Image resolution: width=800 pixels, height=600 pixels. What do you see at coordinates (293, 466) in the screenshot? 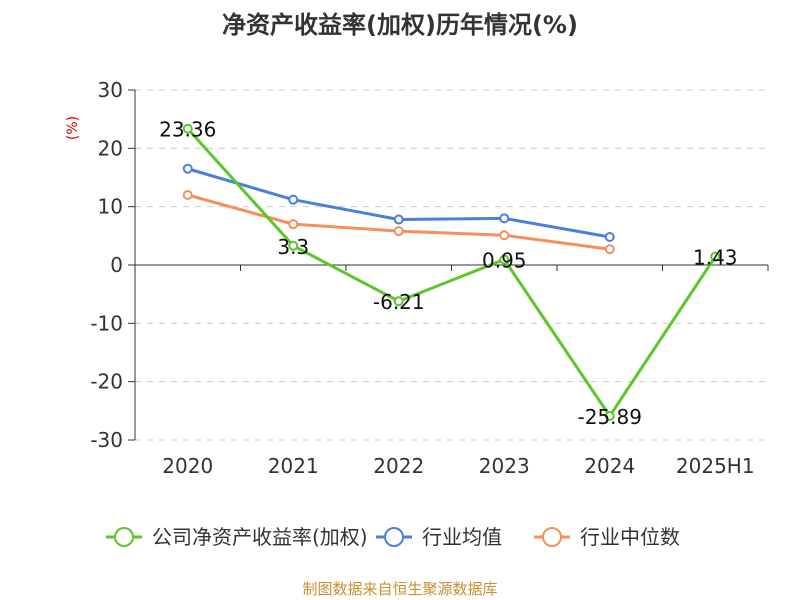
I see `x-tick-label: 2021` at bounding box center [293, 466].